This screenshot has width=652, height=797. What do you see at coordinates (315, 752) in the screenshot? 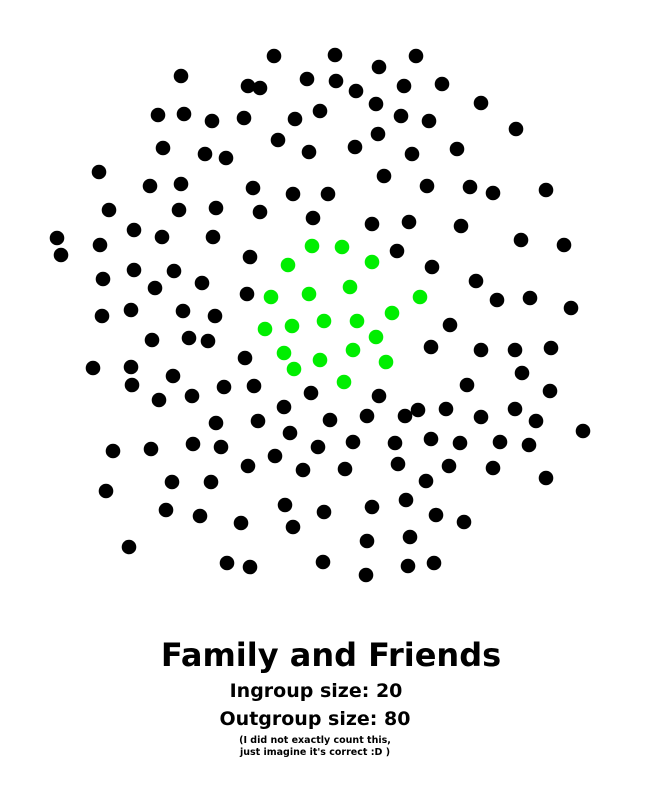
I see `disclaimer-line-2: just imagine it's correct :D )` at bounding box center [315, 752].